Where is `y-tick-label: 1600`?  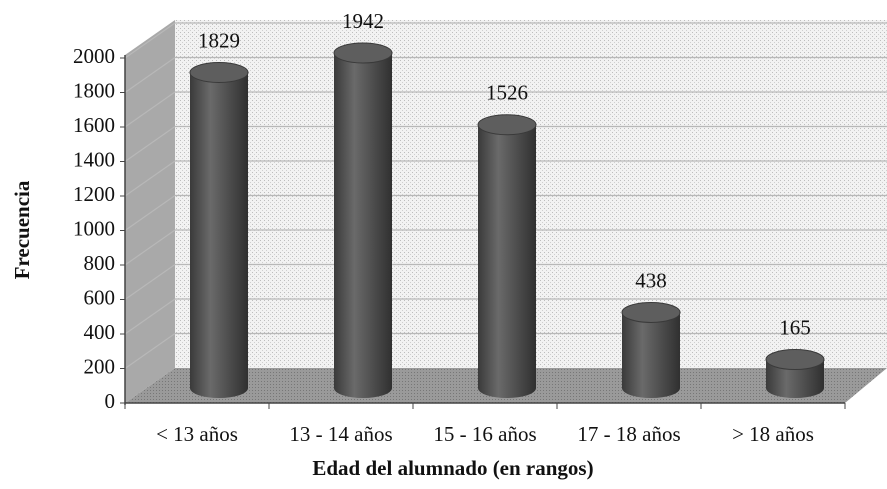 y-tick-label: 1600 is located at coordinates (94, 125).